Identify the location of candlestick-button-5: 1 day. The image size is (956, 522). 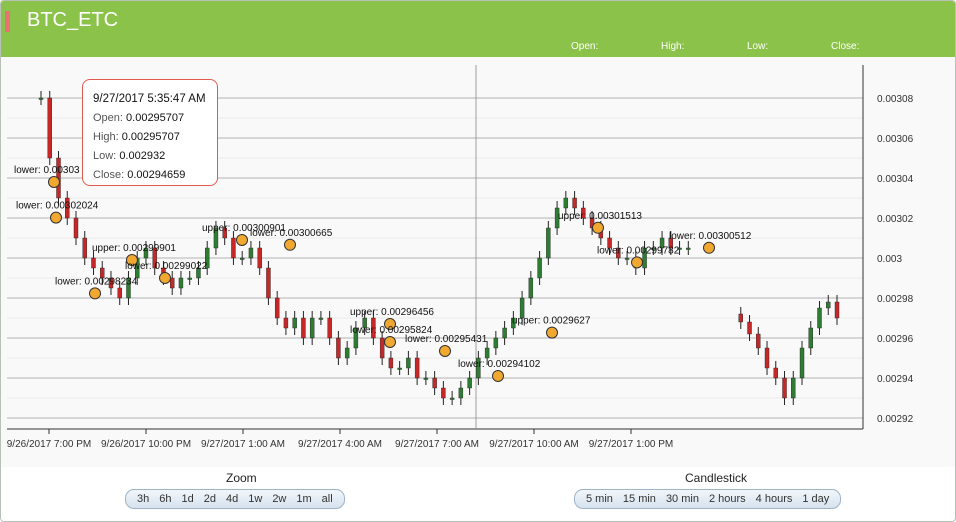
(816, 499).